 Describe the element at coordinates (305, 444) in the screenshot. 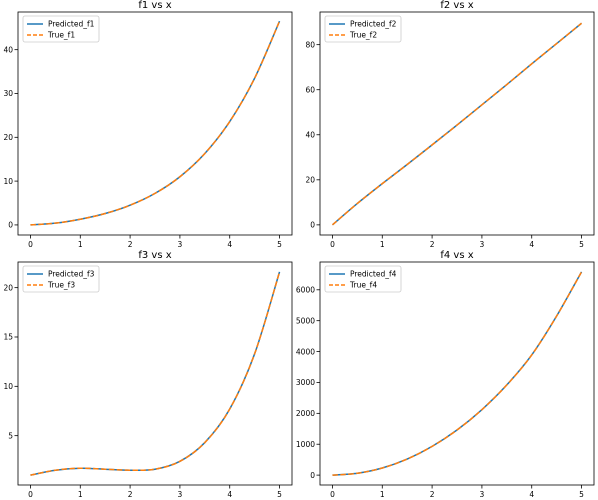

I see `y-tick-label: 1000` at that location.